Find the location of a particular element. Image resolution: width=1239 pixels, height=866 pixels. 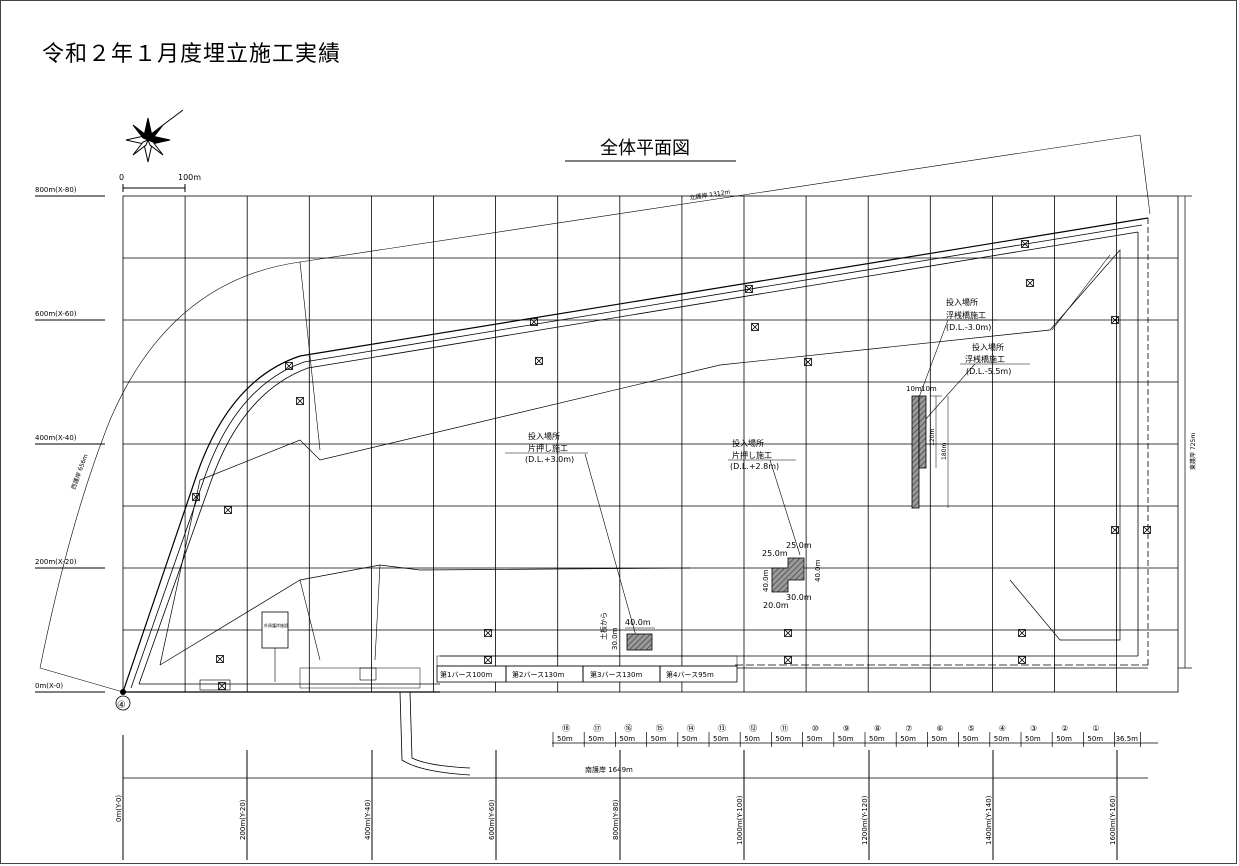

x-label-1600: 1600m(Y-160) is located at coordinates (1113, 820).